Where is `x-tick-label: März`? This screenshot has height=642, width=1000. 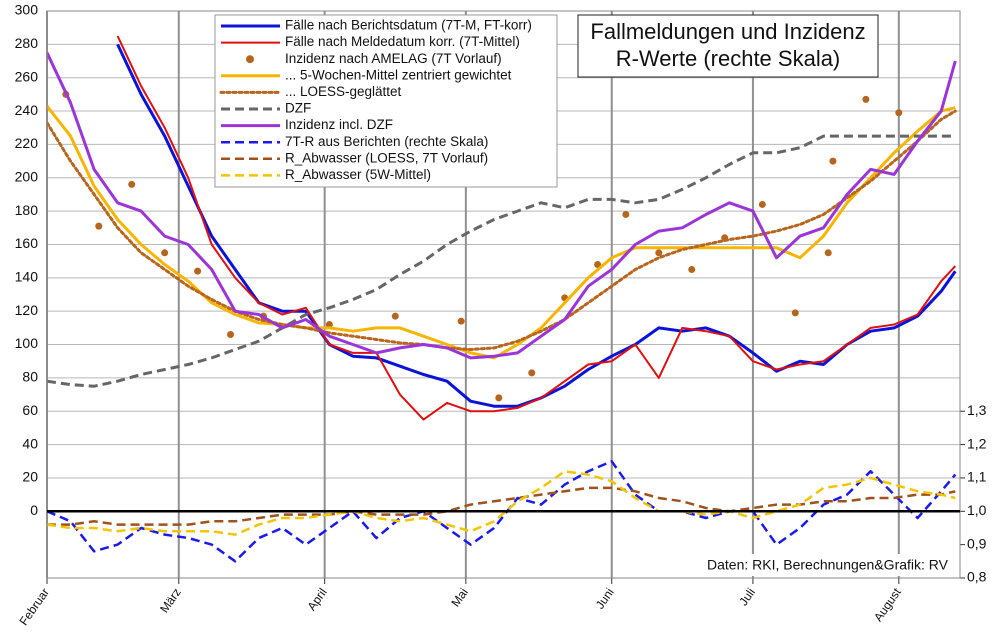 x-tick-label: März is located at coordinates (170, 601).